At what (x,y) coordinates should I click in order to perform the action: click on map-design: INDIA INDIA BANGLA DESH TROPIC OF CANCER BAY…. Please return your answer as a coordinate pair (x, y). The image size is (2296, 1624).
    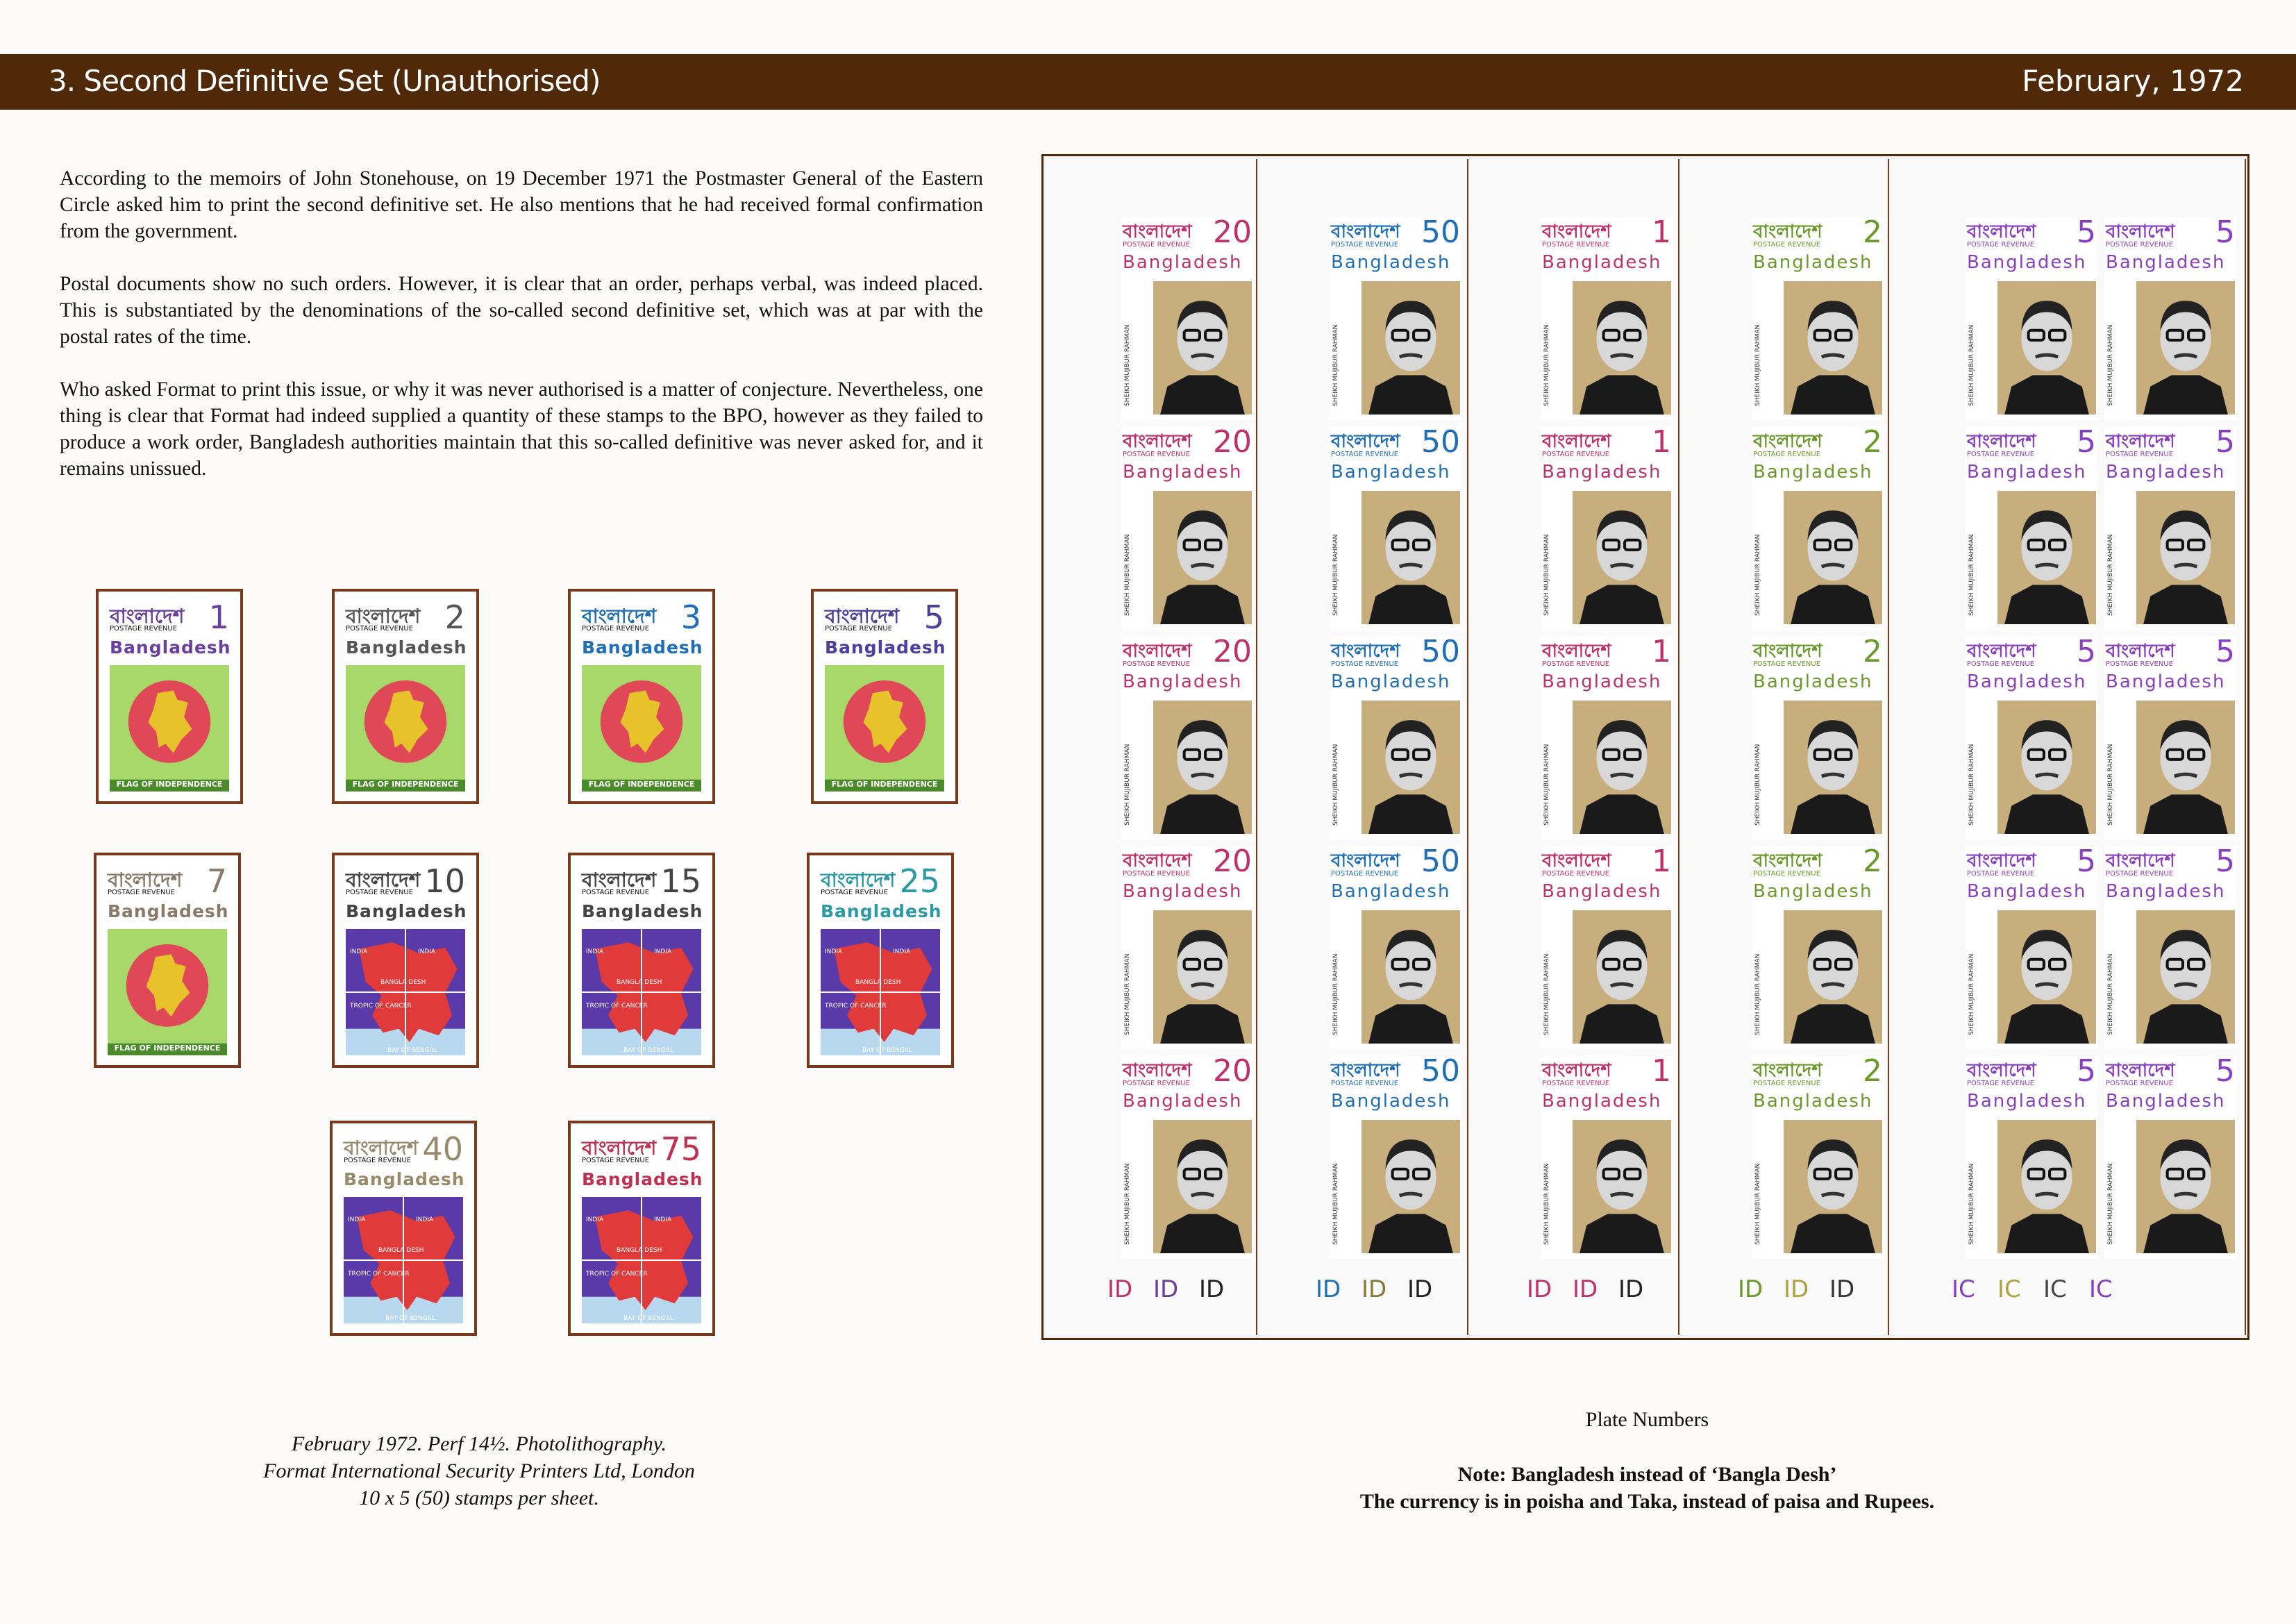
    Looking at the image, I should click on (405, 992).